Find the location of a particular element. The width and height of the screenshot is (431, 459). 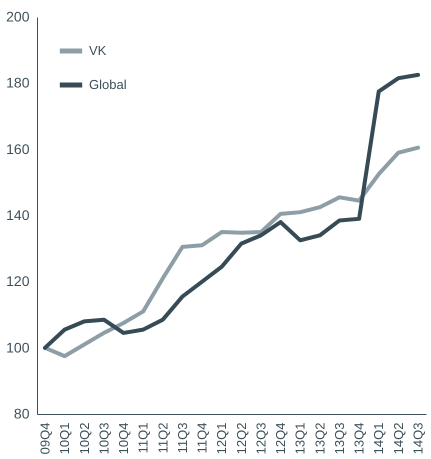

x-tick-label: 11Q1 is located at coordinates (143, 438).